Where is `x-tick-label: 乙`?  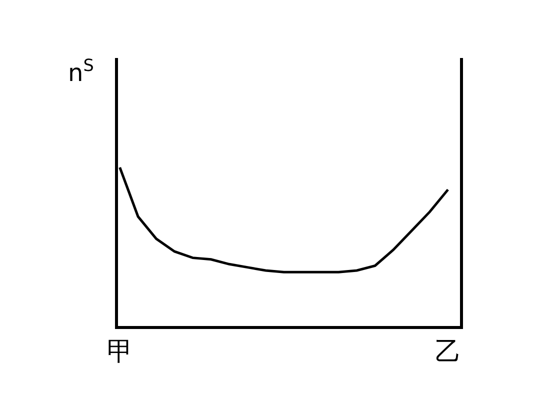 x-tick-label: 乙 is located at coordinates (447, 352).